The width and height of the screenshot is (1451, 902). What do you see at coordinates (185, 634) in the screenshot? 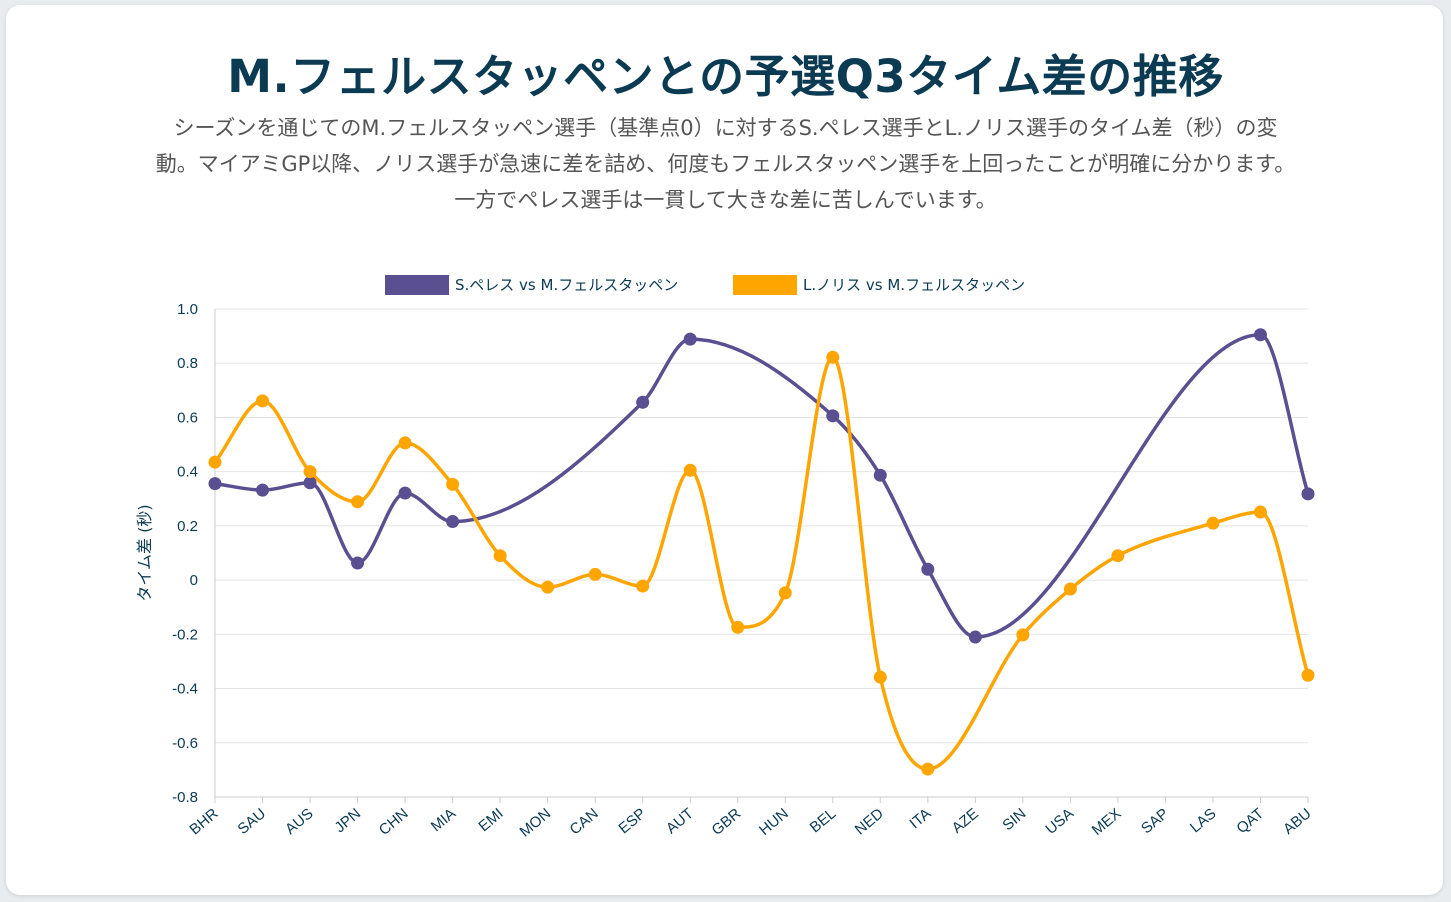
I see `y-tick-label: -0.2` at bounding box center [185, 634].